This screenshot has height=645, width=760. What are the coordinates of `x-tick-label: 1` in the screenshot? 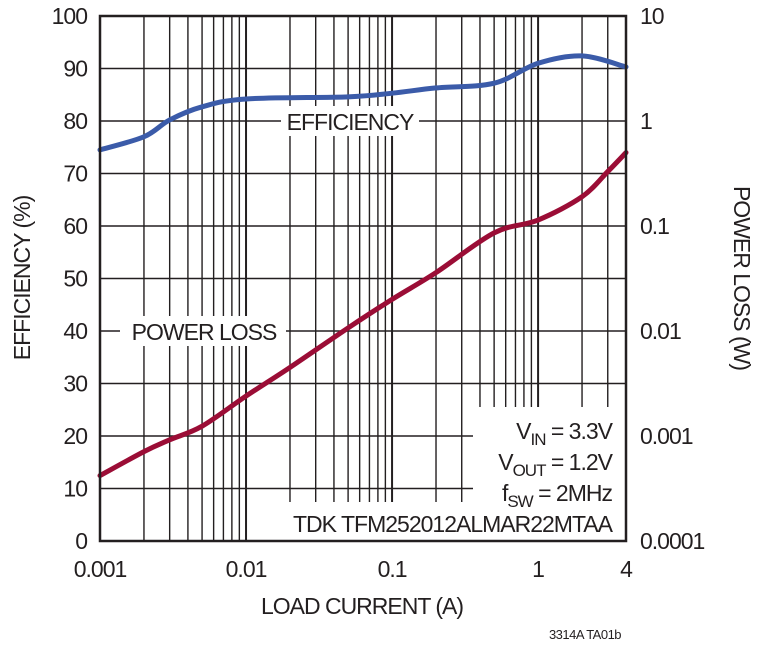 It's located at (538, 569).